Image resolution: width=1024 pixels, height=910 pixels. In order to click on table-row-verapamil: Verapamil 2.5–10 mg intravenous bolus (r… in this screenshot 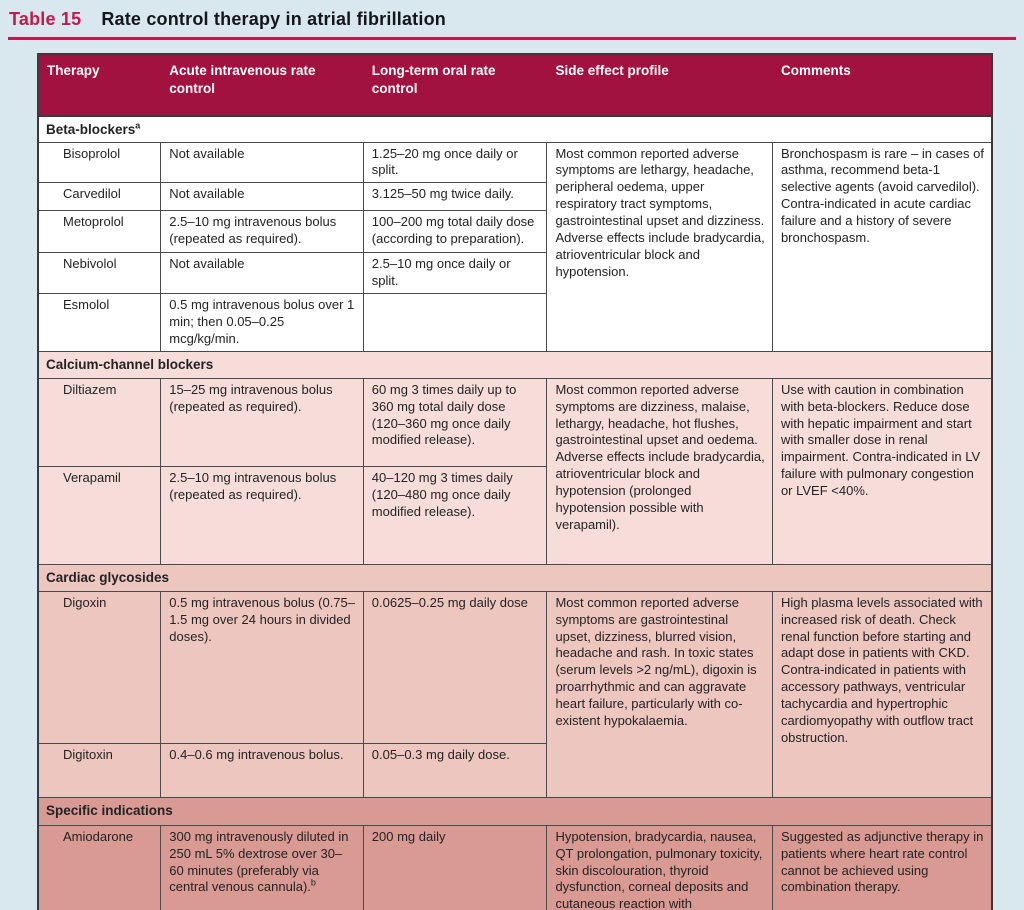, I will do `click(514, 515)`.